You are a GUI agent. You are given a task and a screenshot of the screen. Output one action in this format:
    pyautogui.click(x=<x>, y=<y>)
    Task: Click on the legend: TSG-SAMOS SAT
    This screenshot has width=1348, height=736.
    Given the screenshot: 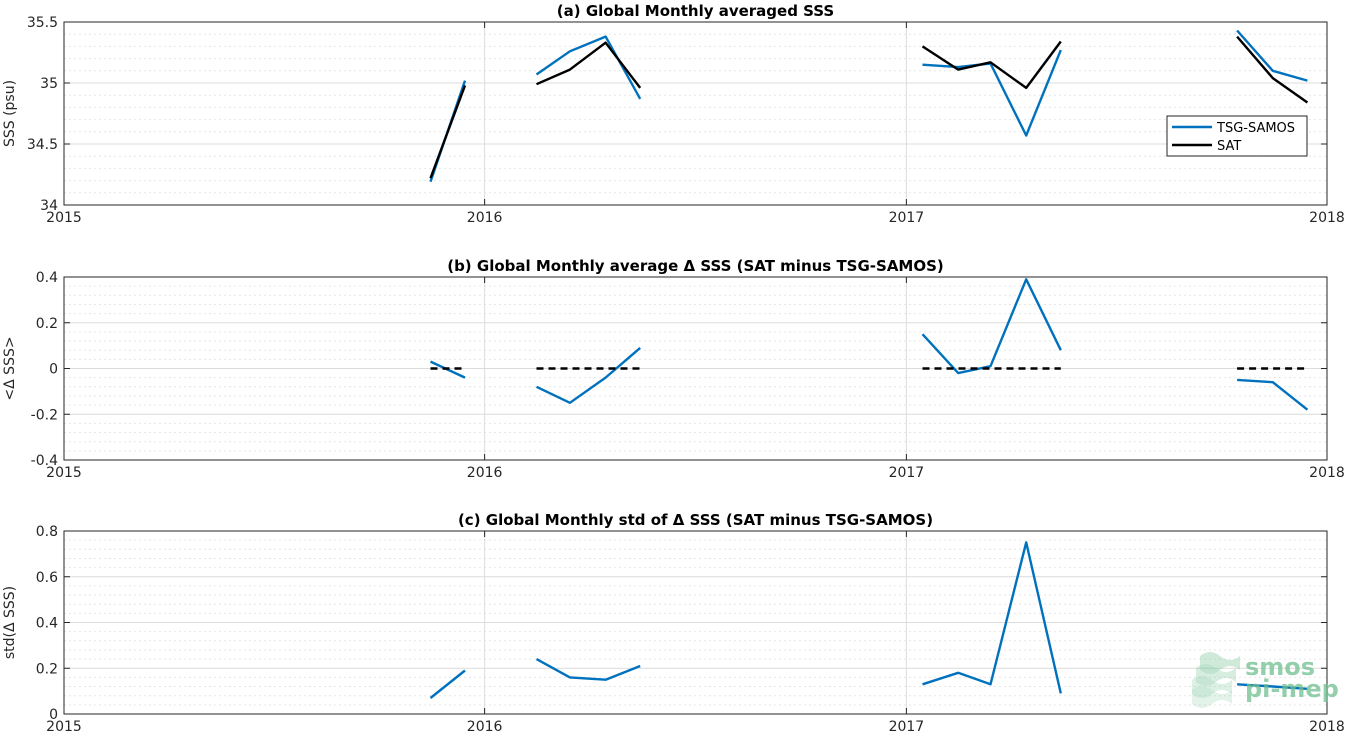 What is the action you would take?
    pyautogui.click(x=1237, y=136)
    